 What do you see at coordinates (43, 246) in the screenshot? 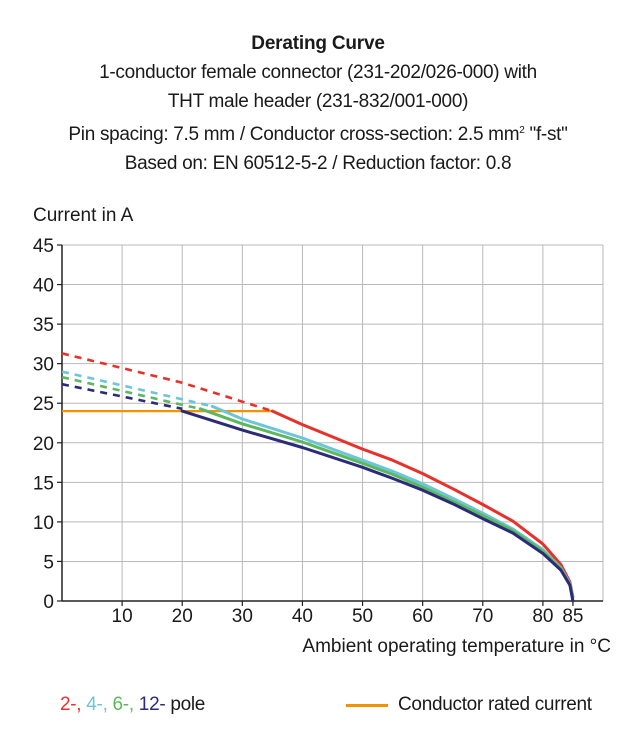
I see `y-tick-label-45: 45` at bounding box center [43, 246].